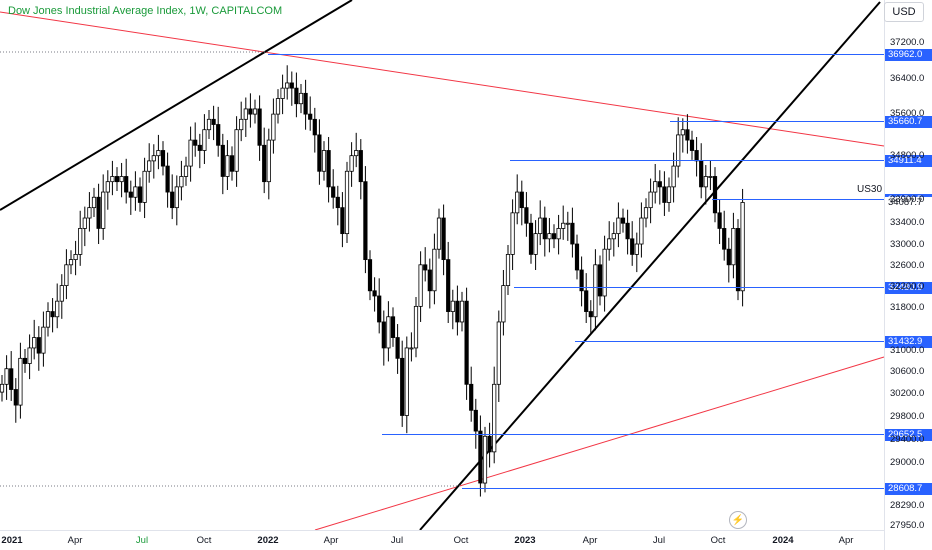  What do you see at coordinates (907, 505) in the screenshot?
I see `price-tick-label: 28290.0` at bounding box center [907, 505].